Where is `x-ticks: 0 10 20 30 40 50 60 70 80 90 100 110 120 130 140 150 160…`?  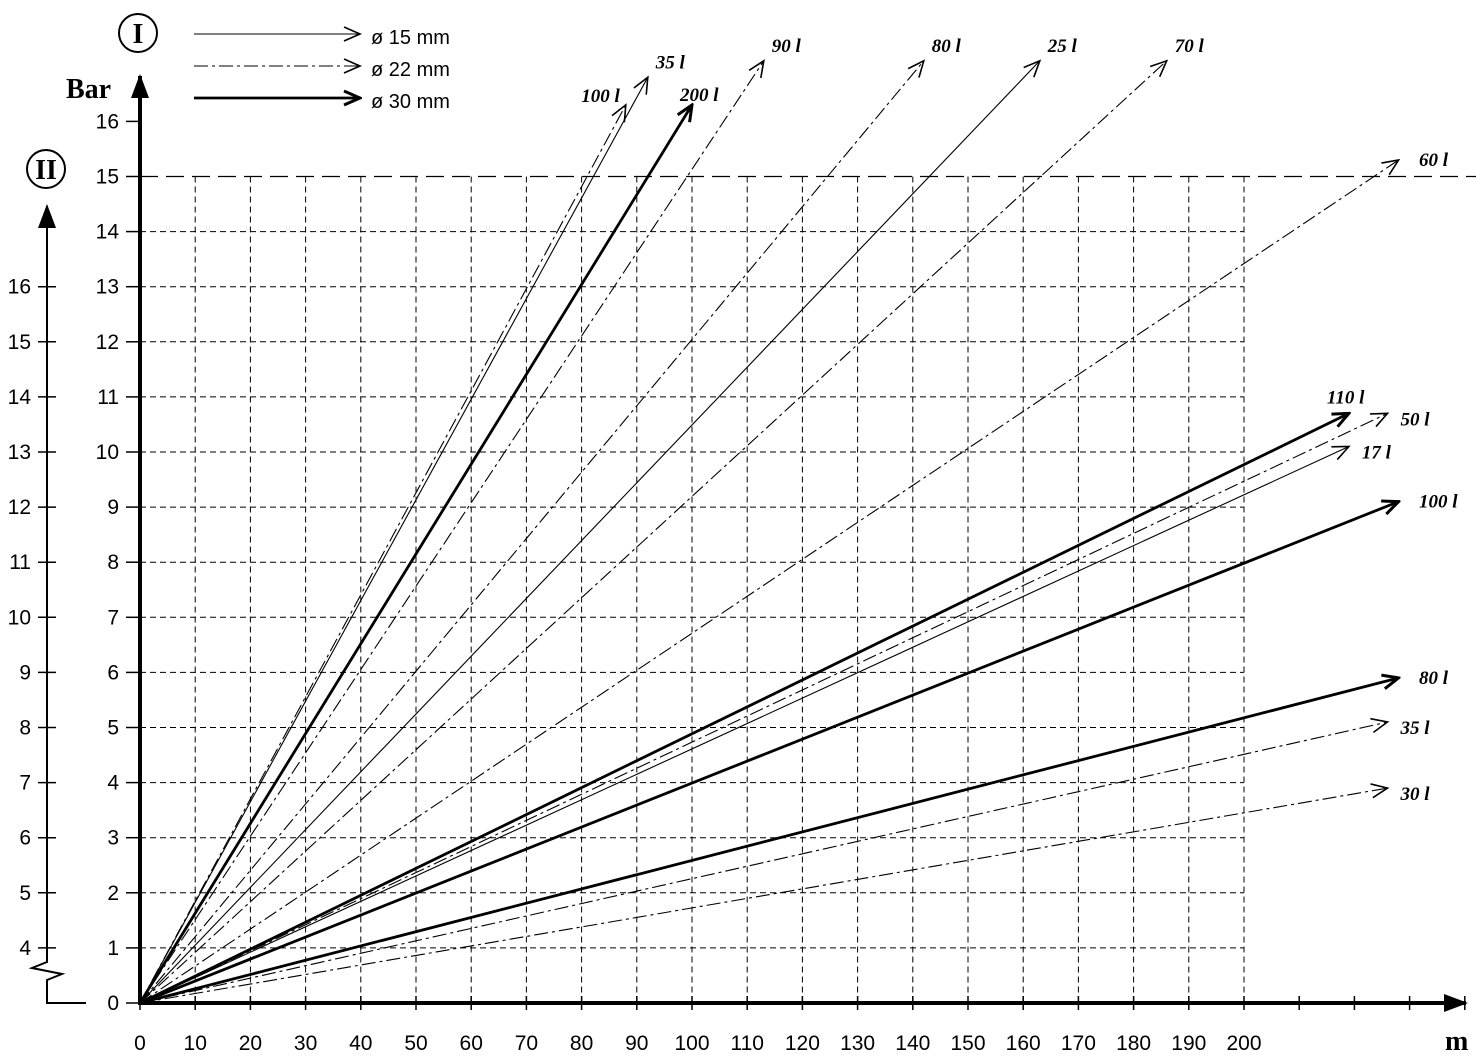
x-ticks: 0 10 20 30 40 50 60 70 80 90 100 110 120 130 140 150 160… is located at coordinates (800, 1025).